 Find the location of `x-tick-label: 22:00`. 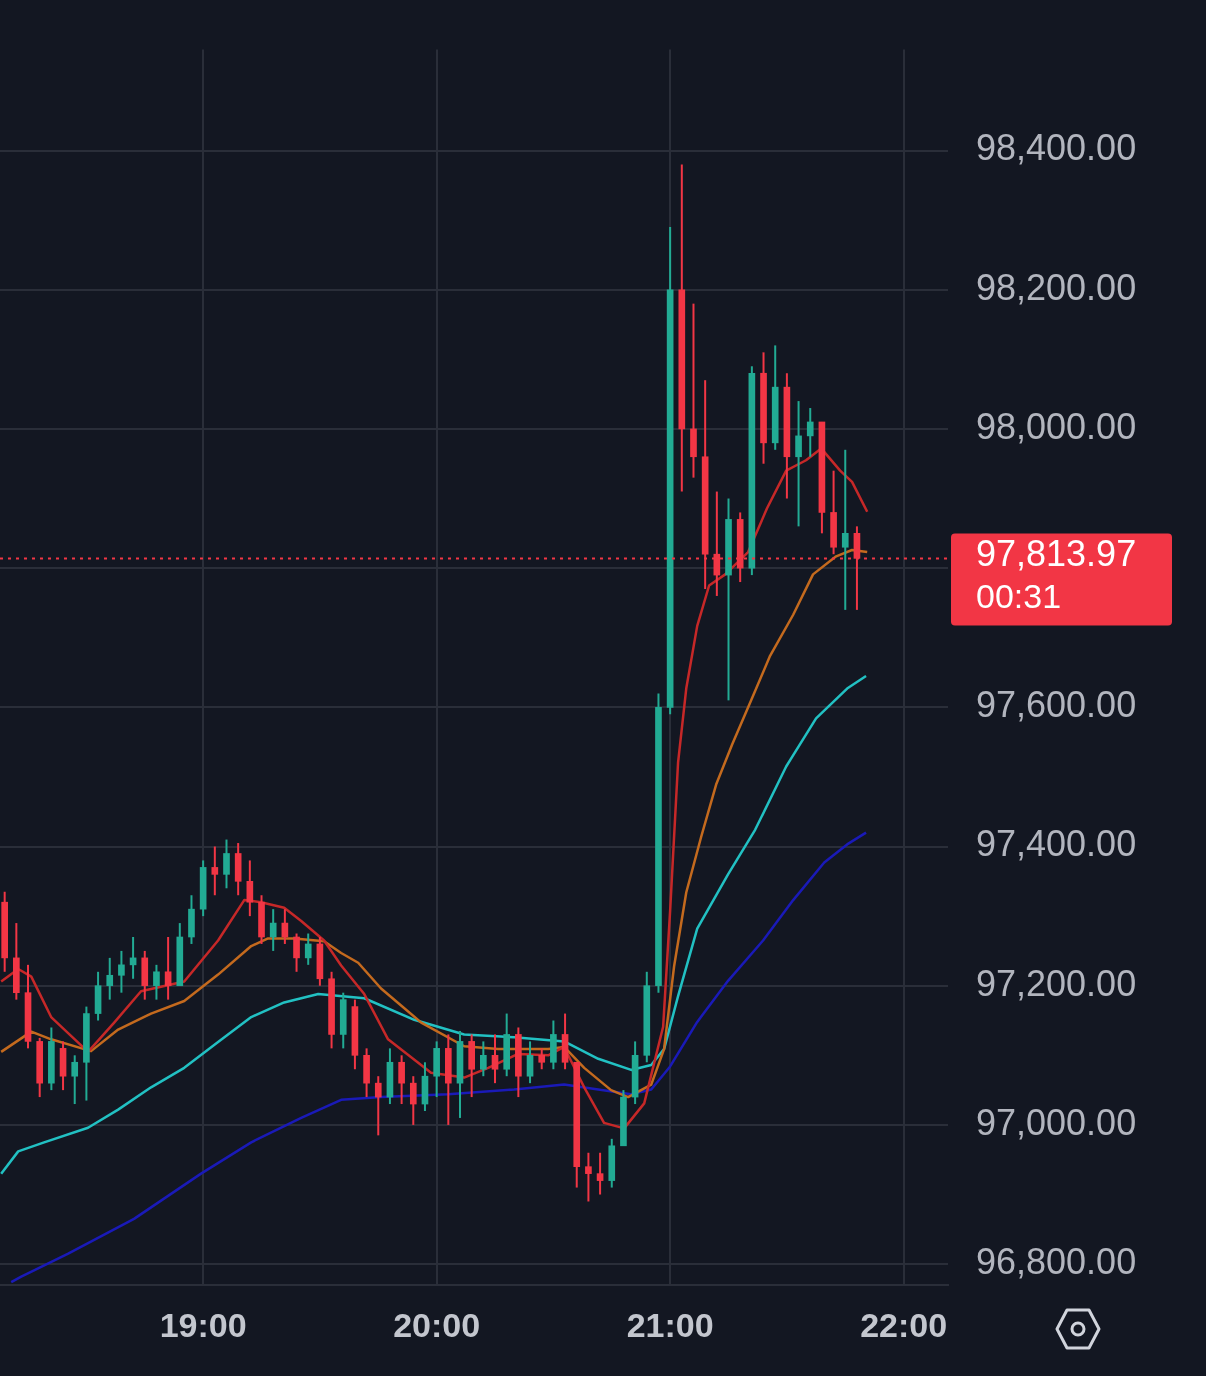

x-tick-label: 22:00 is located at coordinates (904, 1324).